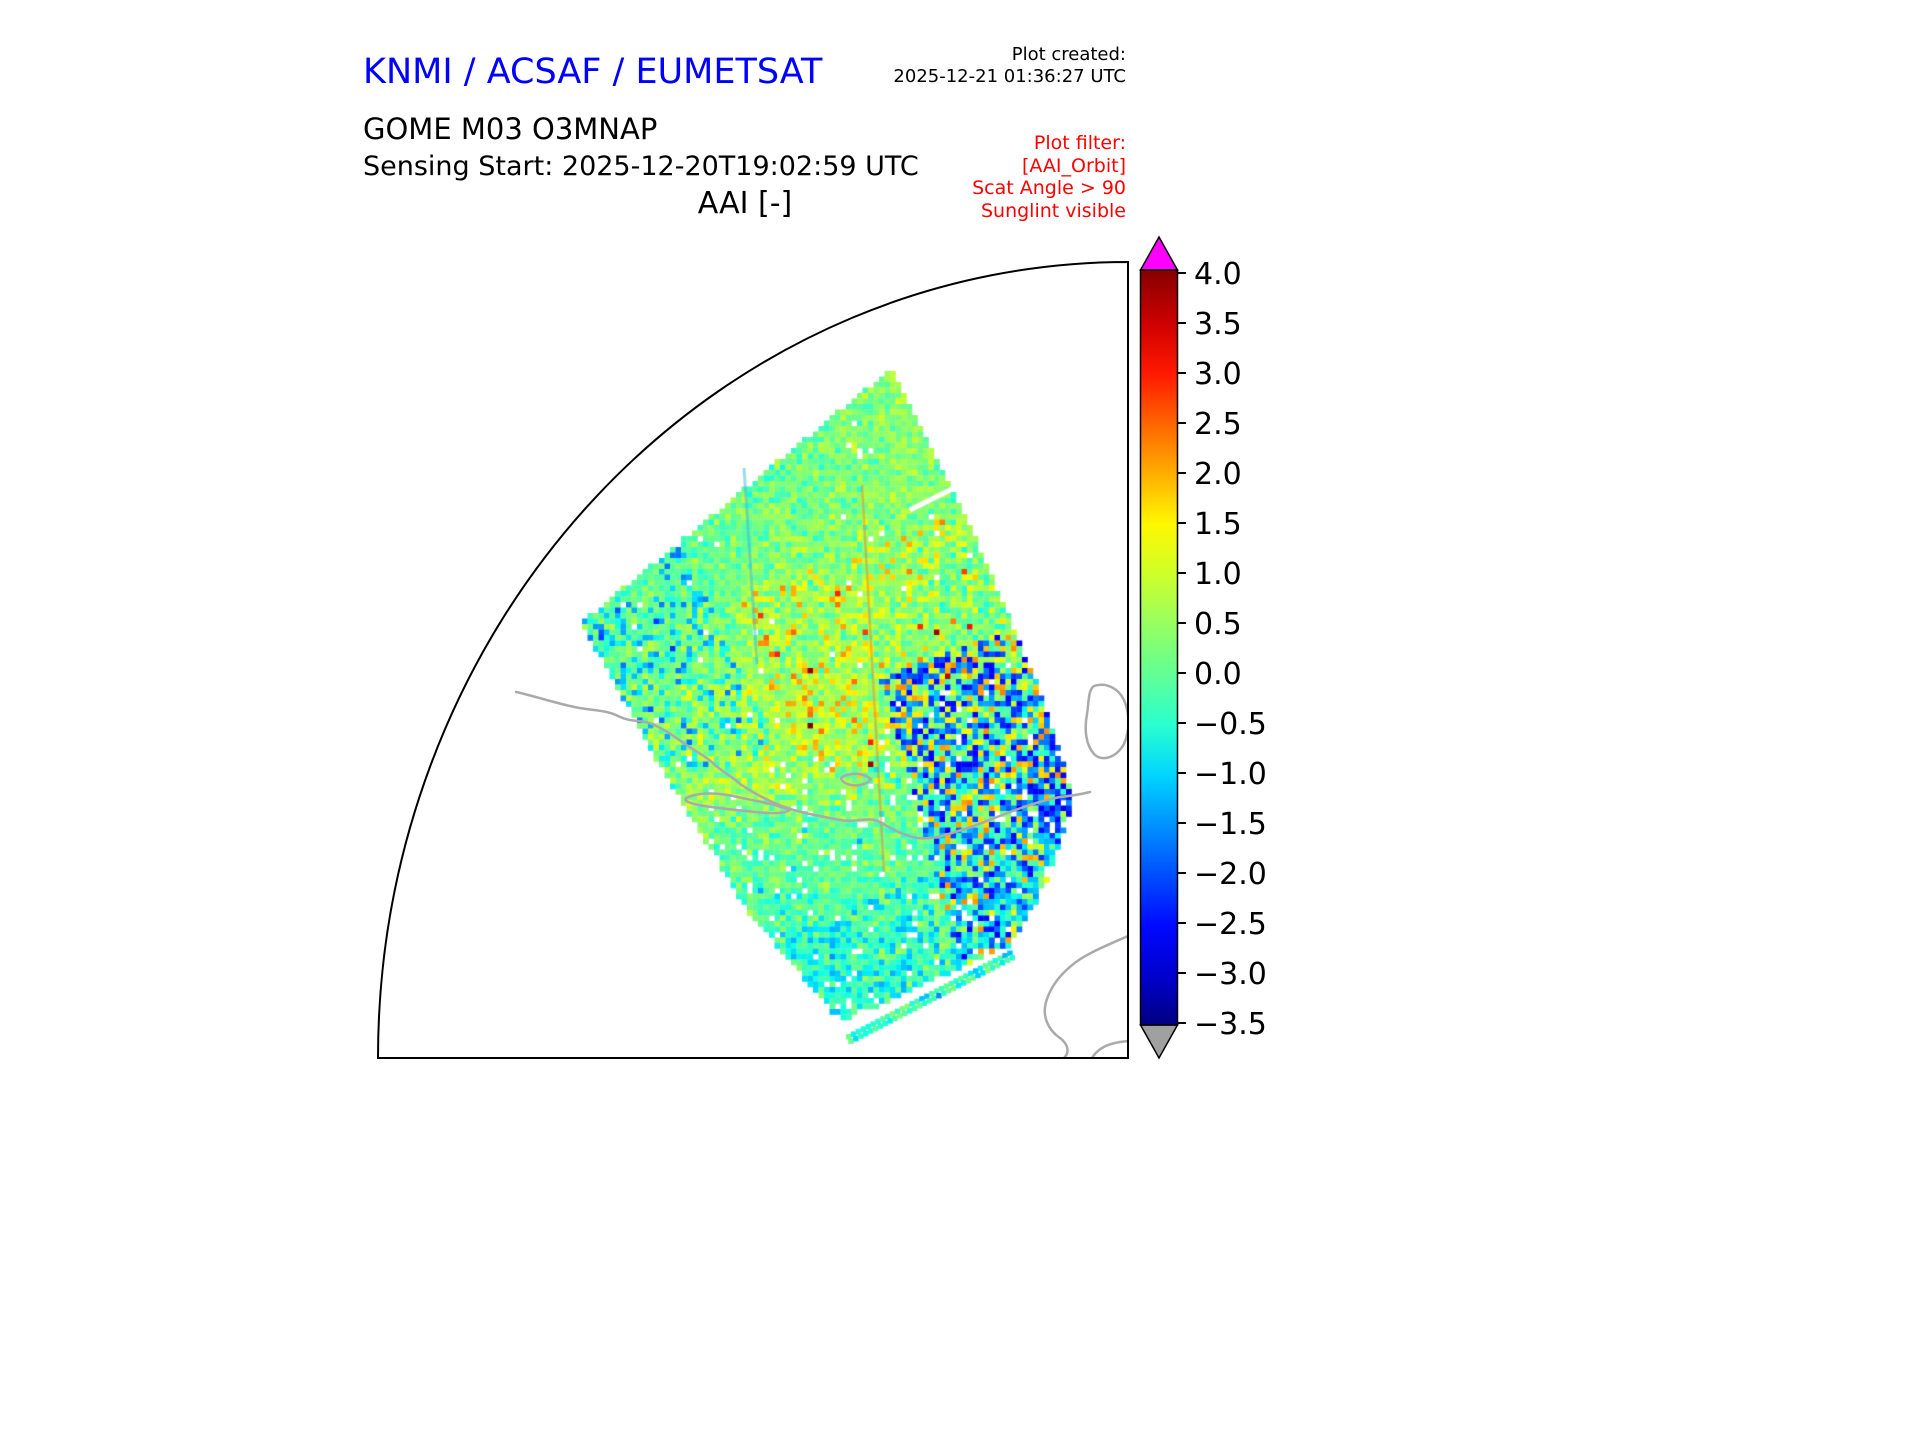 This screenshot has height=1440, width=1920. What do you see at coordinates (1230, 874) in the screenshot?
I see `colorbar-tick-label: −2.0` at bounding box center [1230, 874].